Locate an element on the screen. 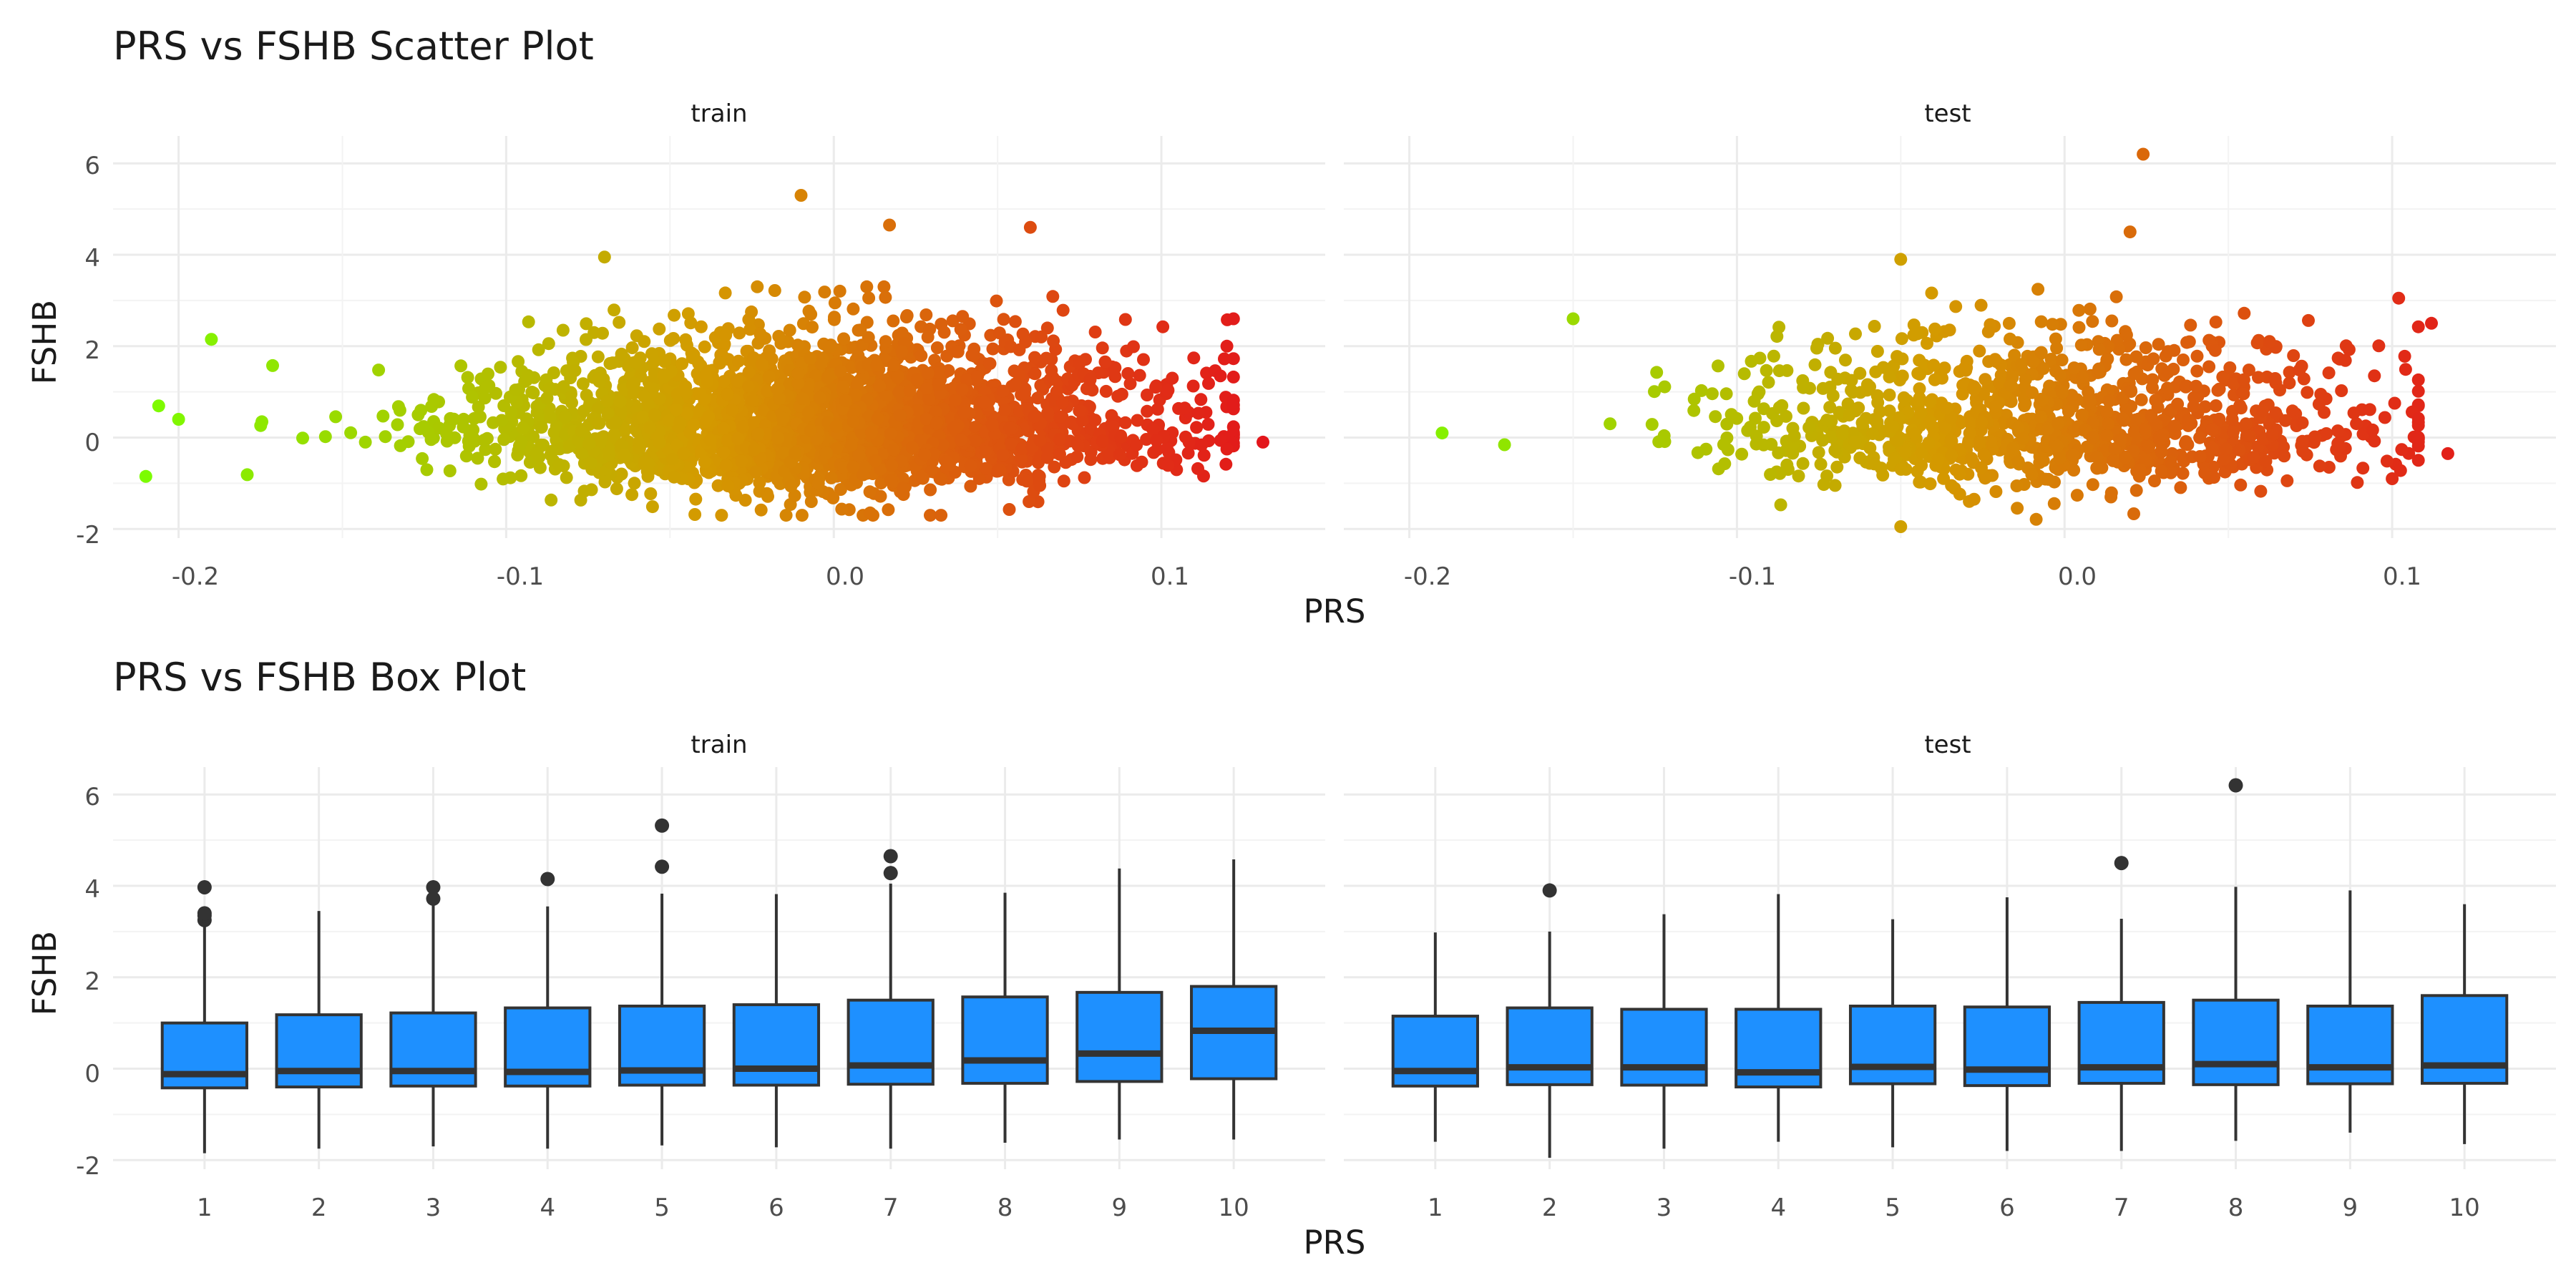  box-x-tick-label: 7 is located at coordinates (891, 1208).